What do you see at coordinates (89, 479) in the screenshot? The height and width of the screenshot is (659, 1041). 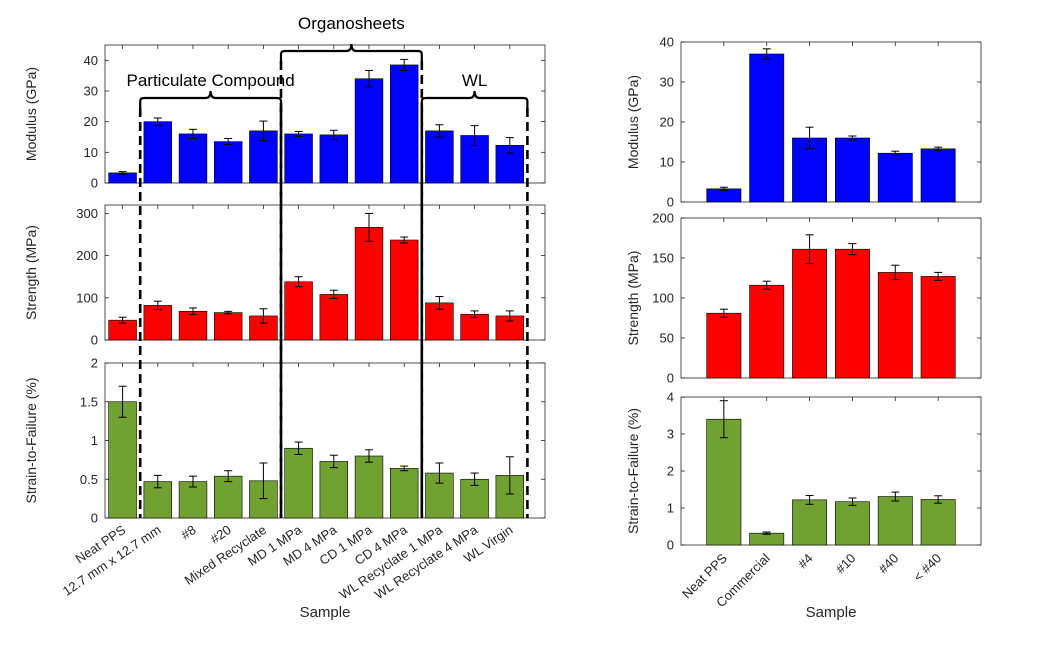 I see `y-tick-label: 0.5` at bounding box center [89, 479].